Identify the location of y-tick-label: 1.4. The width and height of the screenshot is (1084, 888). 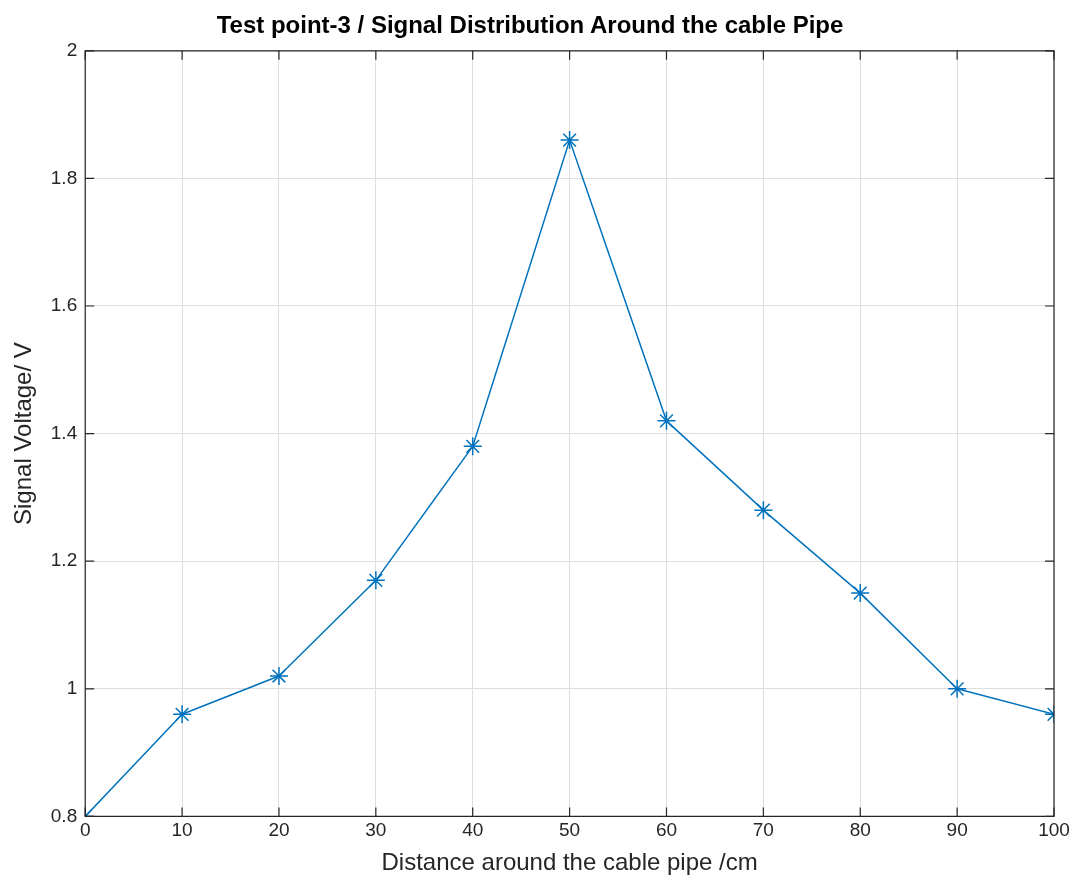
(64, 432).